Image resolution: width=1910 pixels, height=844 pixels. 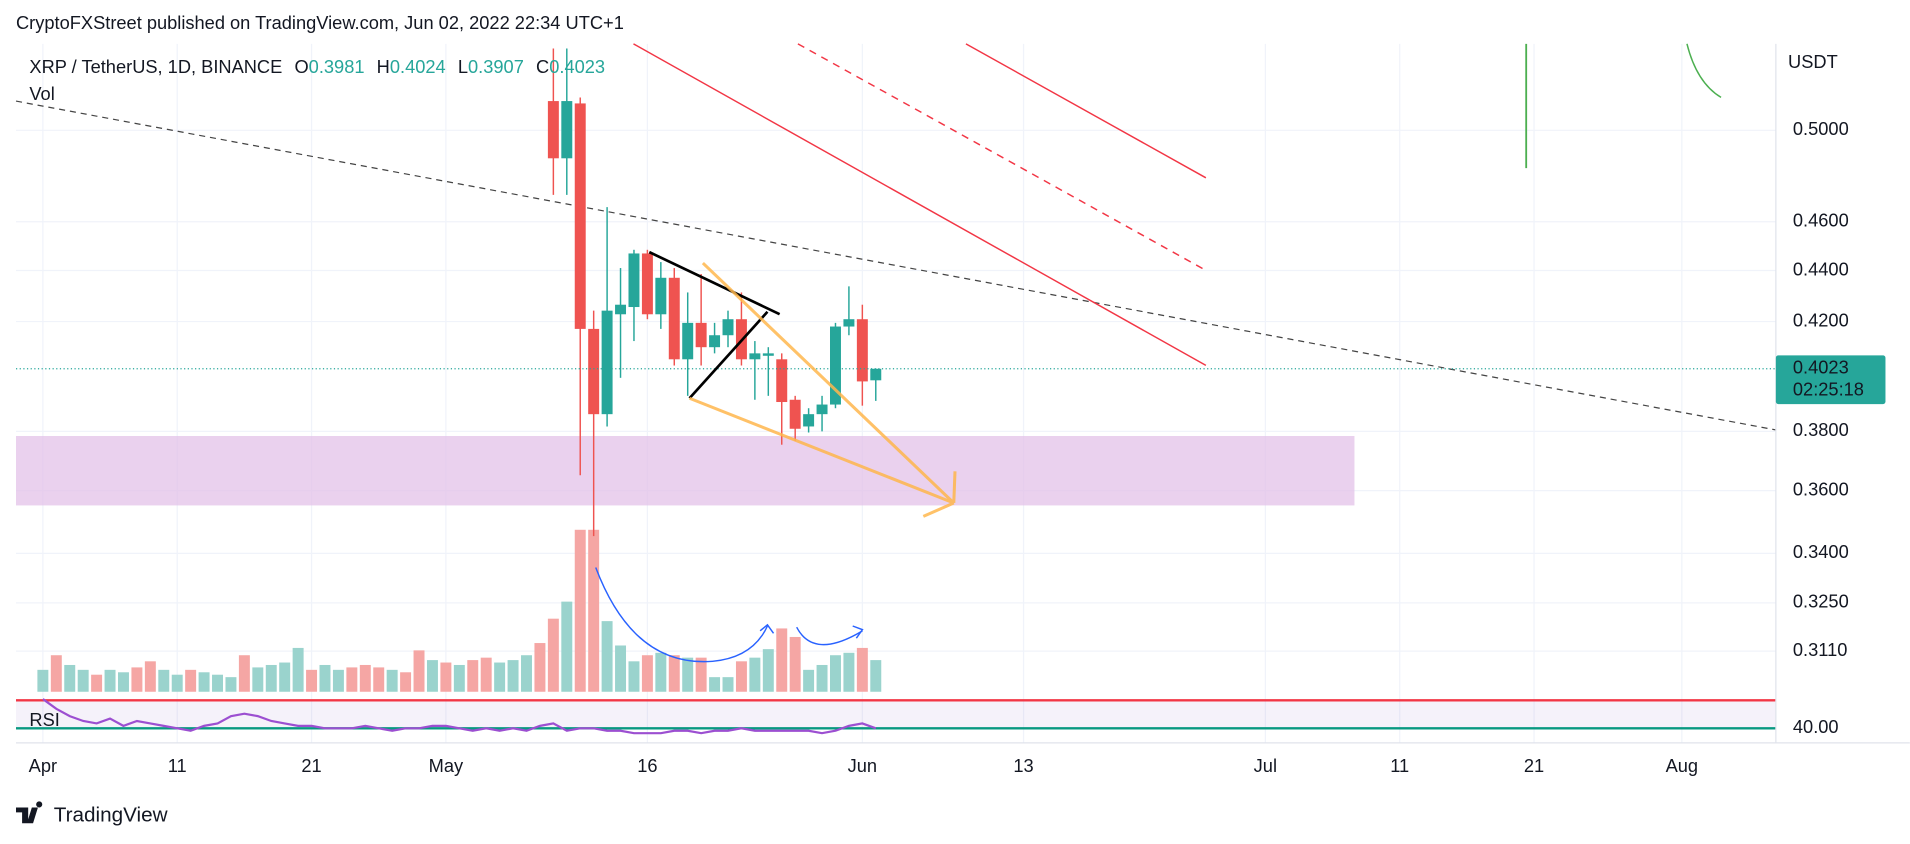 What do you see at coordinates (1002, 157) in the screenshot?
I see `channel-mid` at bounding box center [1002, 157].